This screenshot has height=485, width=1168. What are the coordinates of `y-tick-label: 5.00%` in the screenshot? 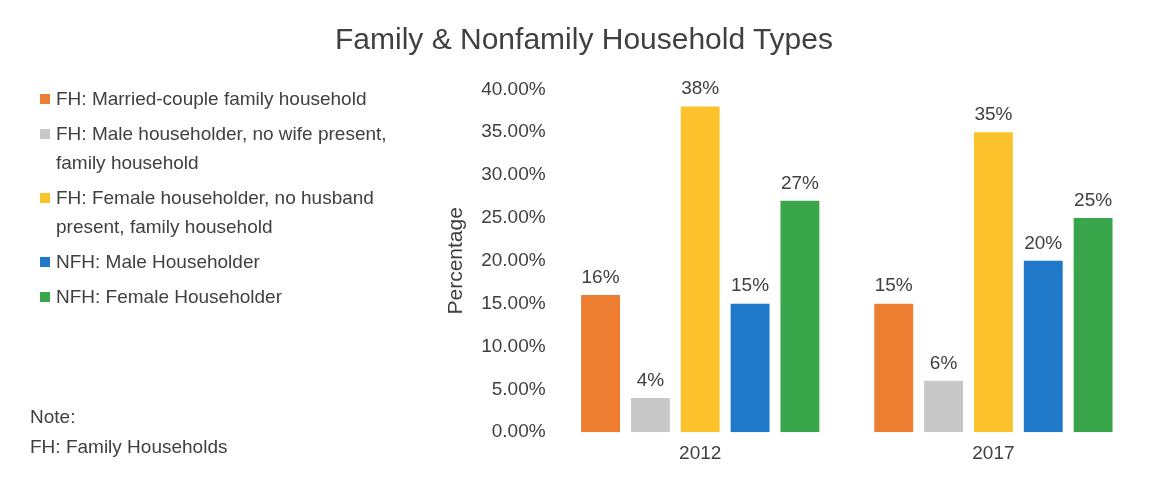 It's located at (518, 388).